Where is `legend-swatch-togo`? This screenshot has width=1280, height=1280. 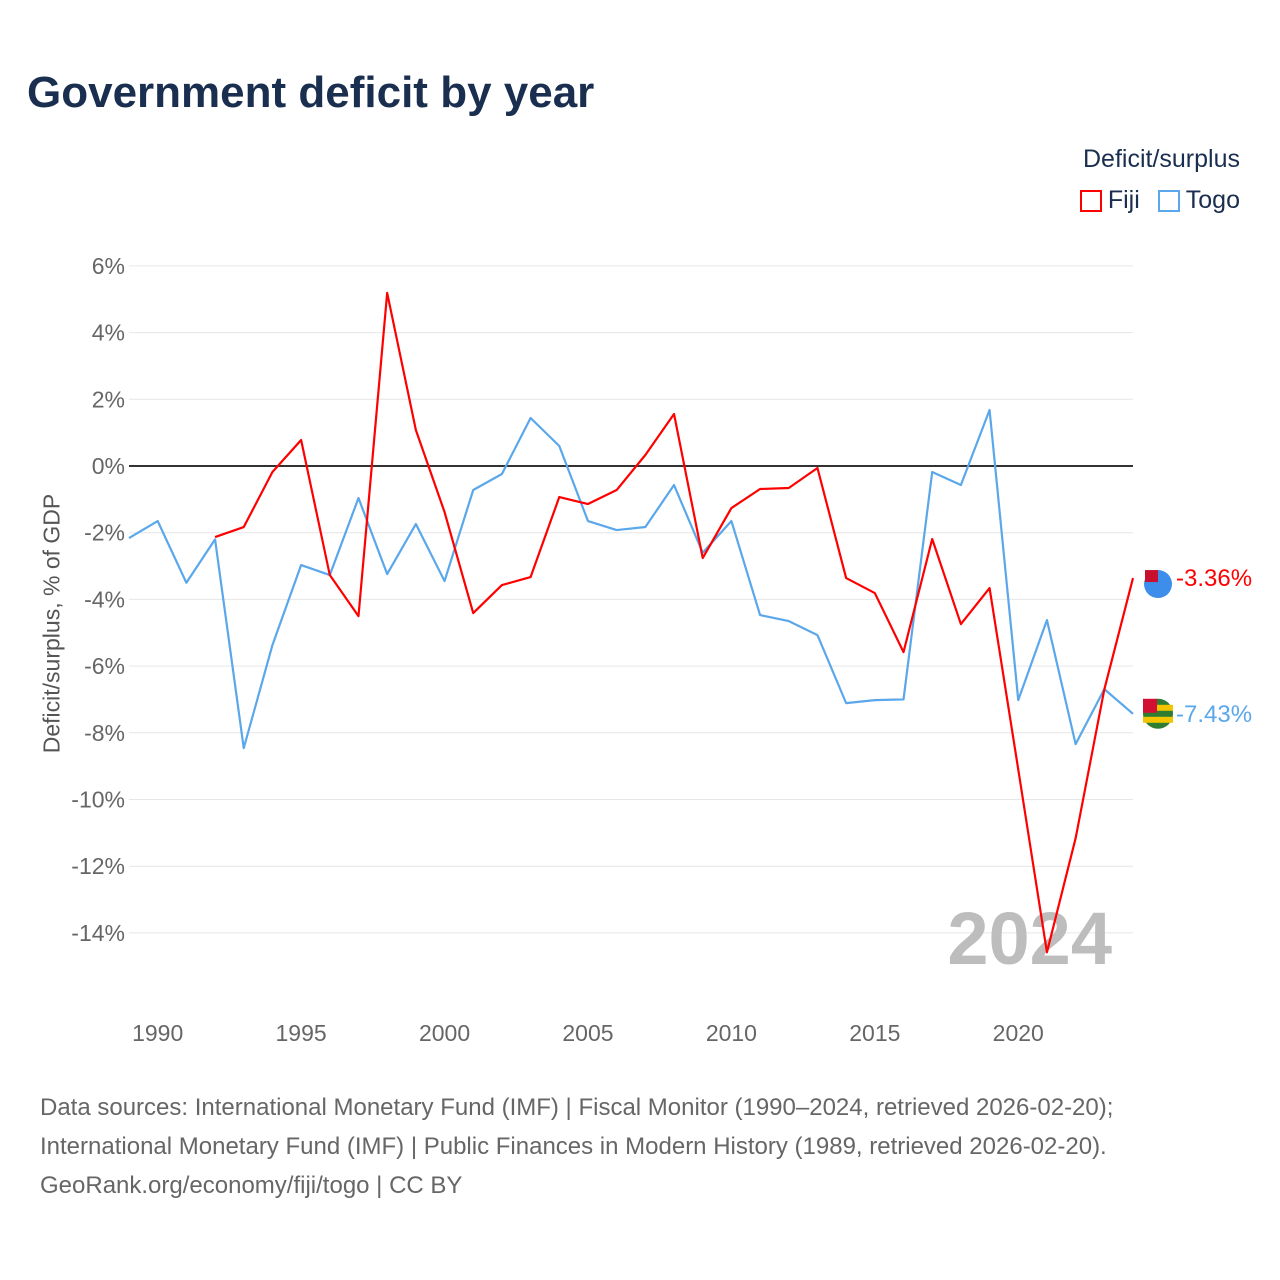 legend-swatch-togo is located at coordinates (1168, 200).